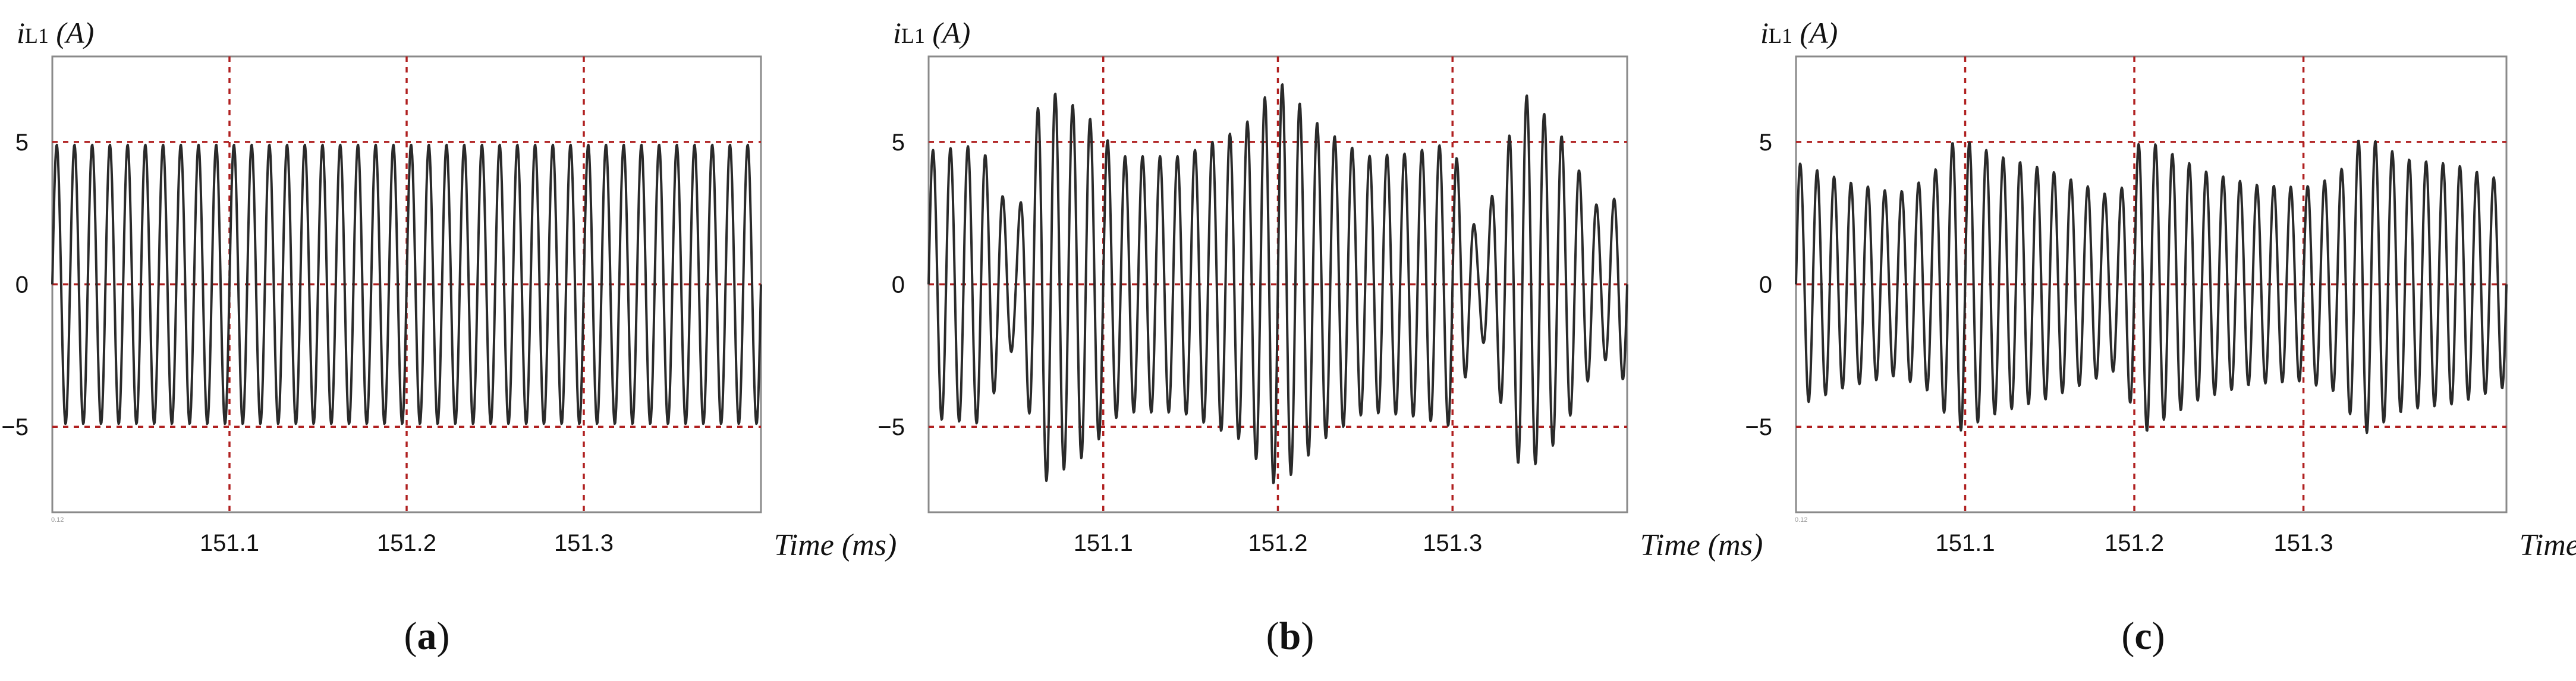 The height and width of the screenshot is (681, 2576). What do you see at coordinates (1290, 636) in the screenshot?
I see `panel-caption: (b)` at bounding box center [1290, 636].